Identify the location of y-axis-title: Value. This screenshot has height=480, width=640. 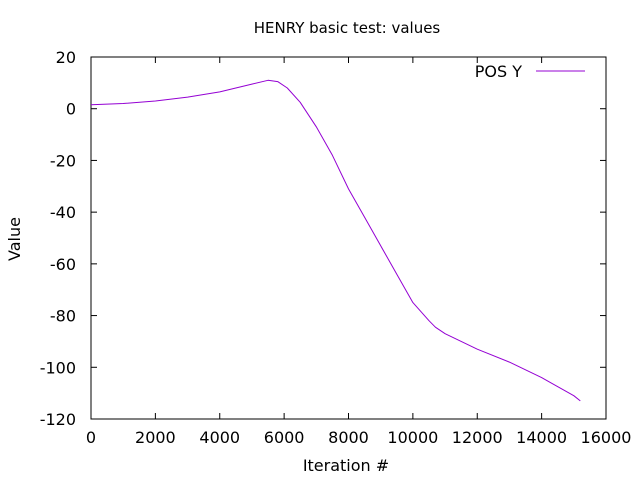
(14, 239).